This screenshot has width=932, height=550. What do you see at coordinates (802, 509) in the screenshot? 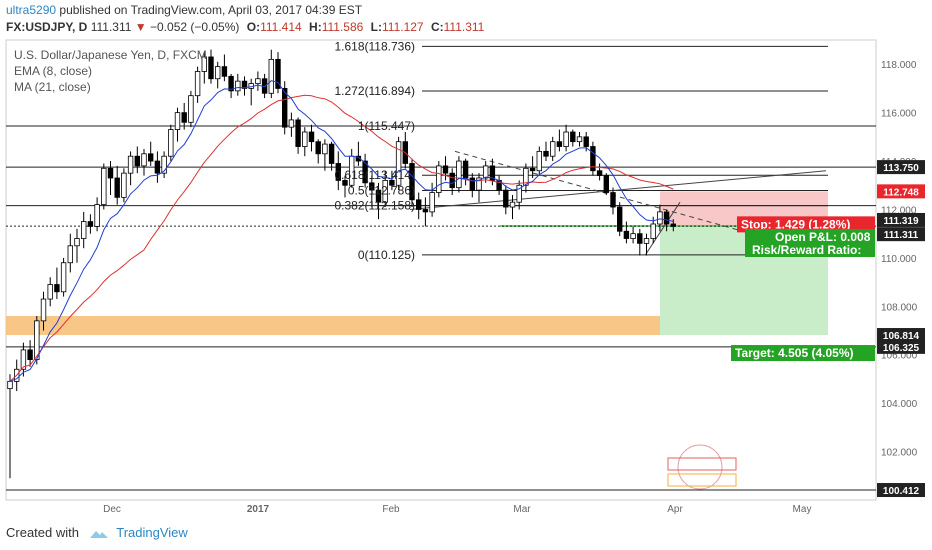
I see `x-tick-label: May` at bounding box center [802, 509].